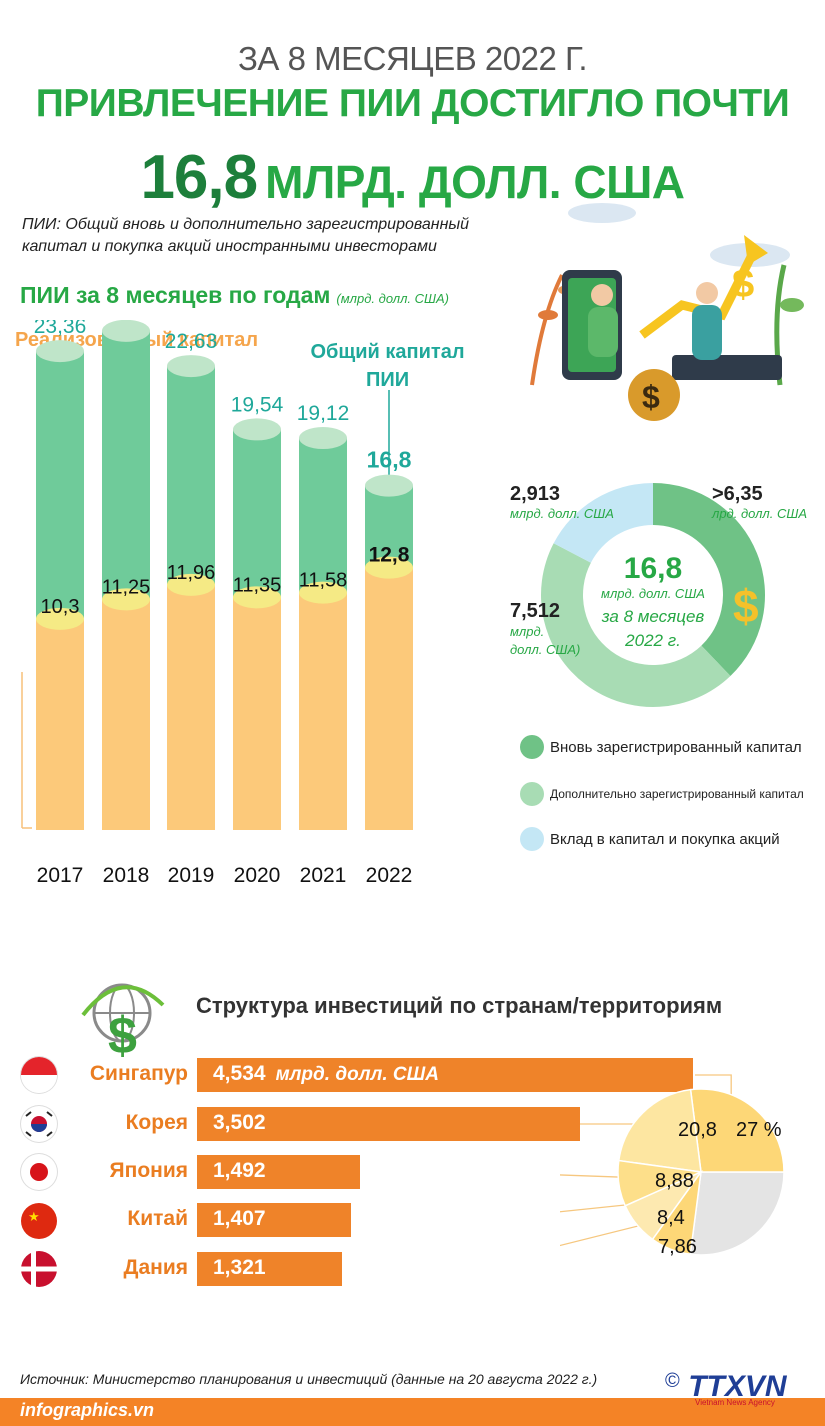 The height and width of the screenshot is (1426, 825). What do you see at coordinates (677, 794) in the screenshot?
I see `legend-label: Дополнительно зарегистрированный капитал` at bounding box center [677, 794].